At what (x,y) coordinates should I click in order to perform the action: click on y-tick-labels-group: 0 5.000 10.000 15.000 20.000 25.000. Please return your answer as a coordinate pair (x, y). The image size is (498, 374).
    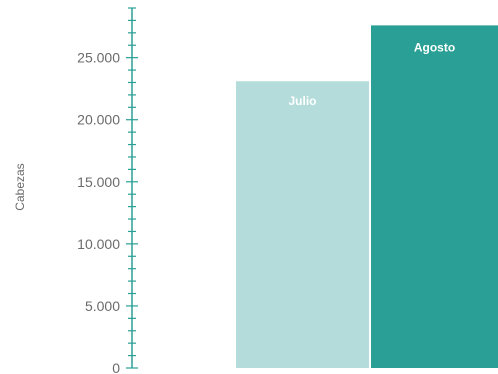
    Looking at the image, I should click on (98, 212).